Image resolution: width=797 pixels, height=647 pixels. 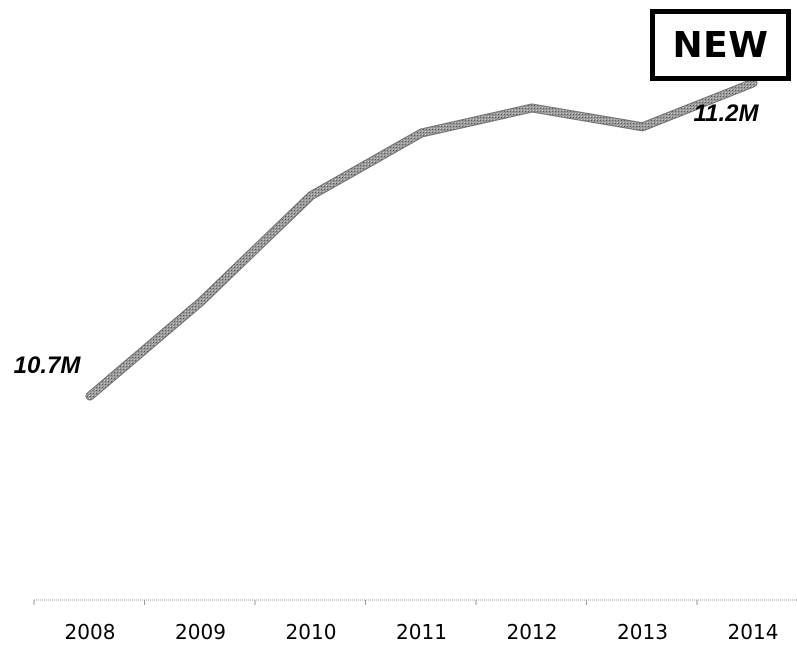 I want to click on x-axis: 2008 2009 2010 2011 2012 2013 2014, so click(x=415, y=621).